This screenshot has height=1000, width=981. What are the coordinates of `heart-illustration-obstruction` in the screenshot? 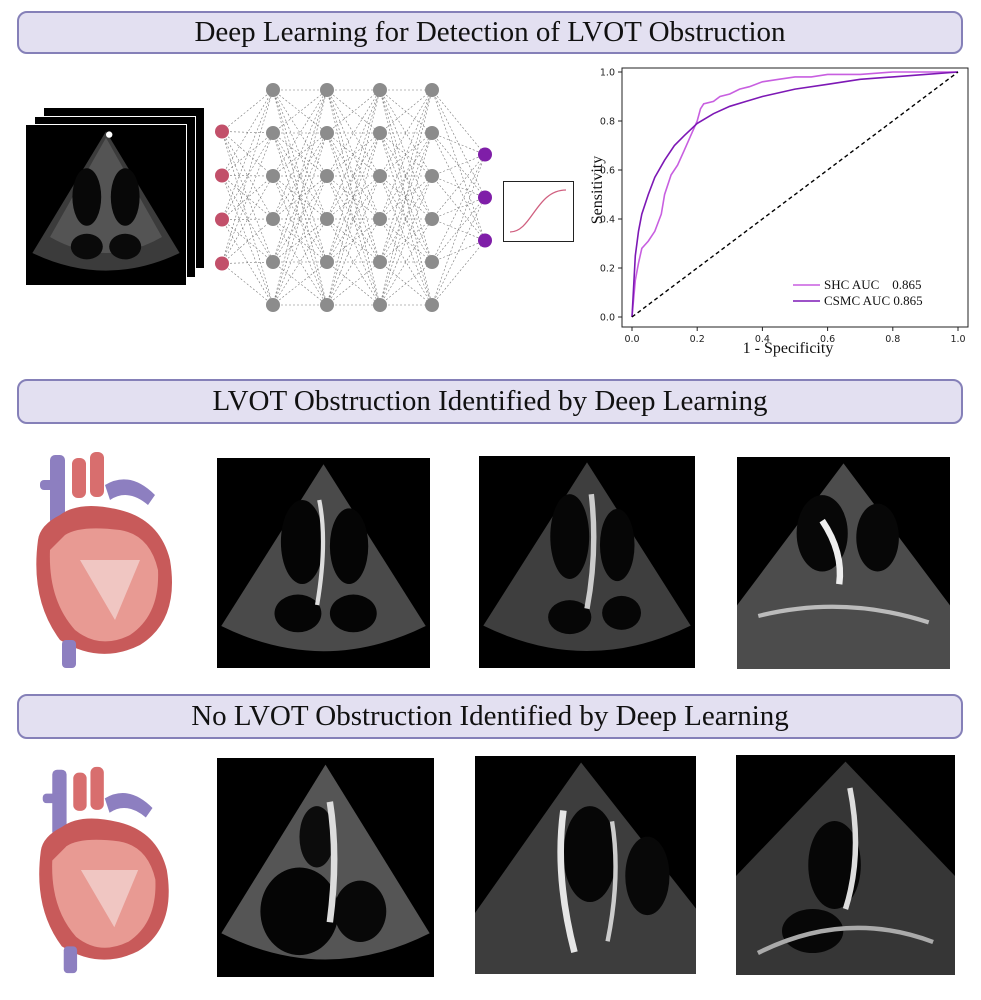 It's located at (104, 560).